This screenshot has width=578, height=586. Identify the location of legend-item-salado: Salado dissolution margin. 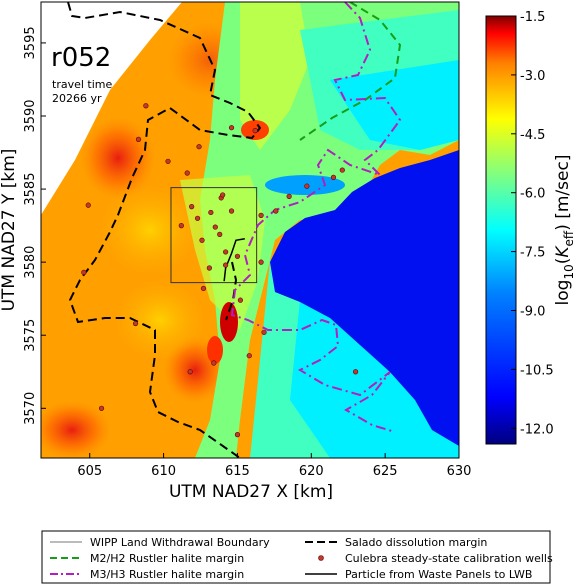
(396, 542).